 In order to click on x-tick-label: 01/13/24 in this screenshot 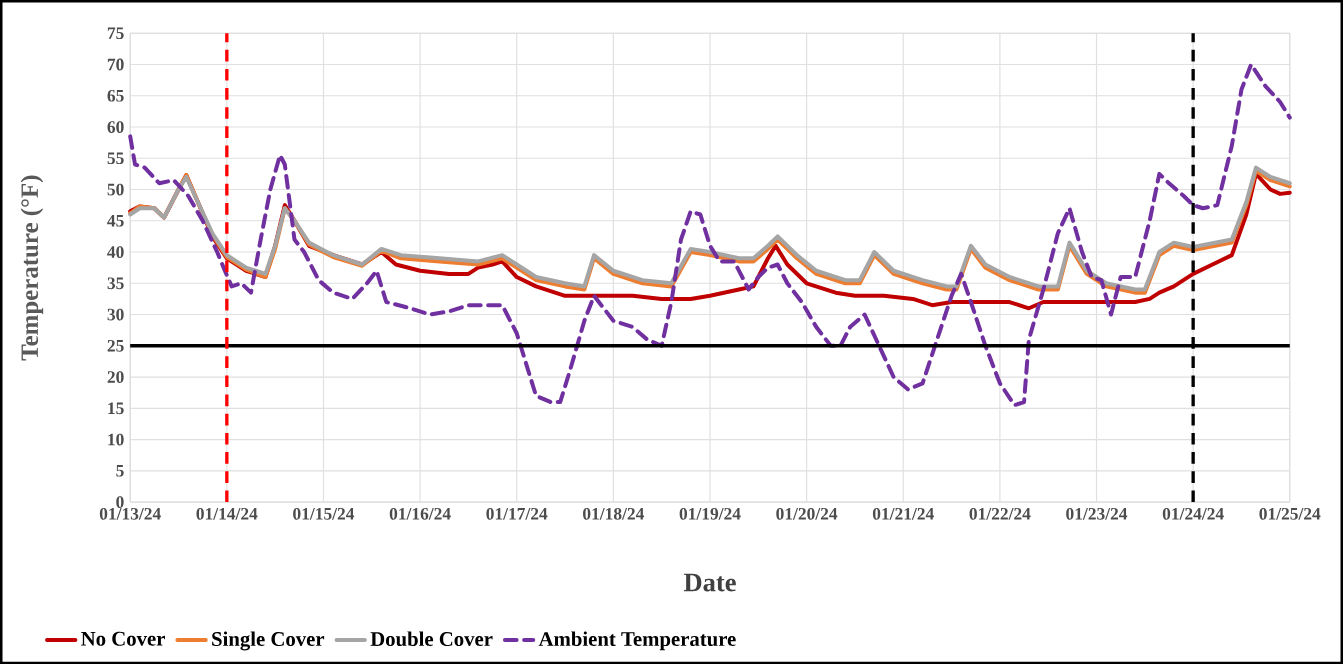, I will do `click(130, 513)`.